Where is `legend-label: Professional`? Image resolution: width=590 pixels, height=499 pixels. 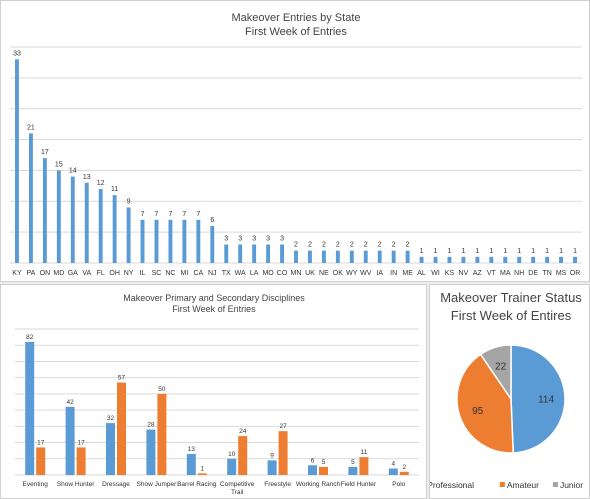 legend-label: Professional is located at coordinates (452, 485).